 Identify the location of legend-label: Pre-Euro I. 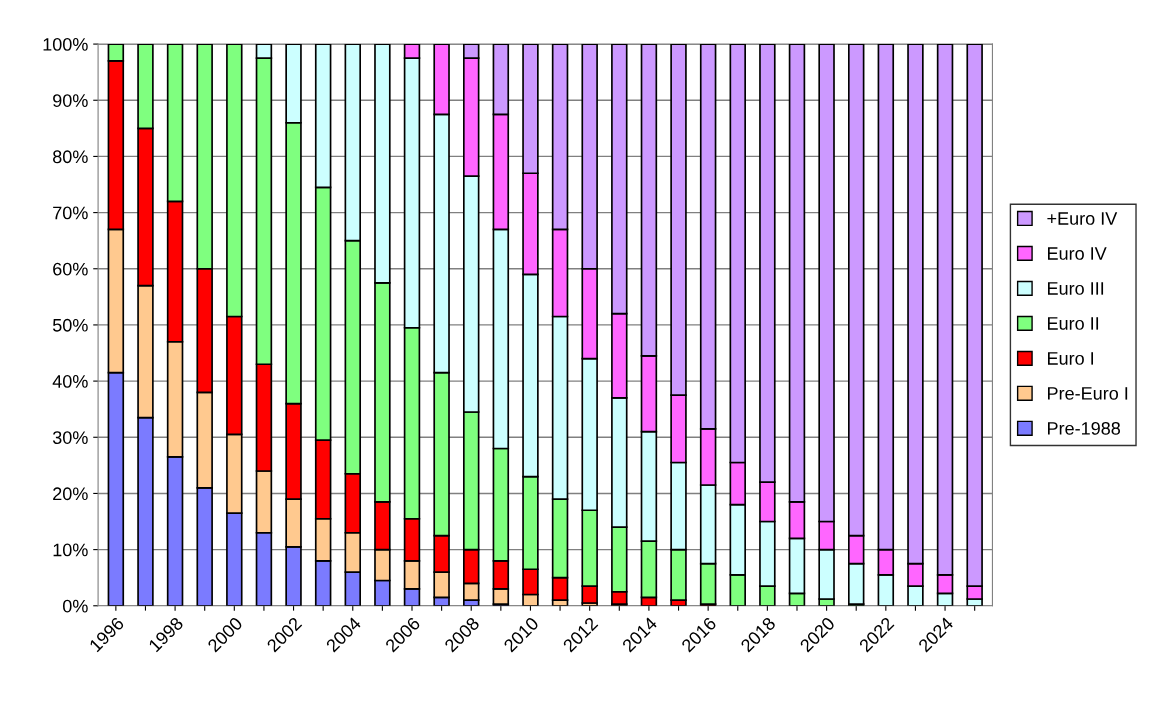
(1088, 393).